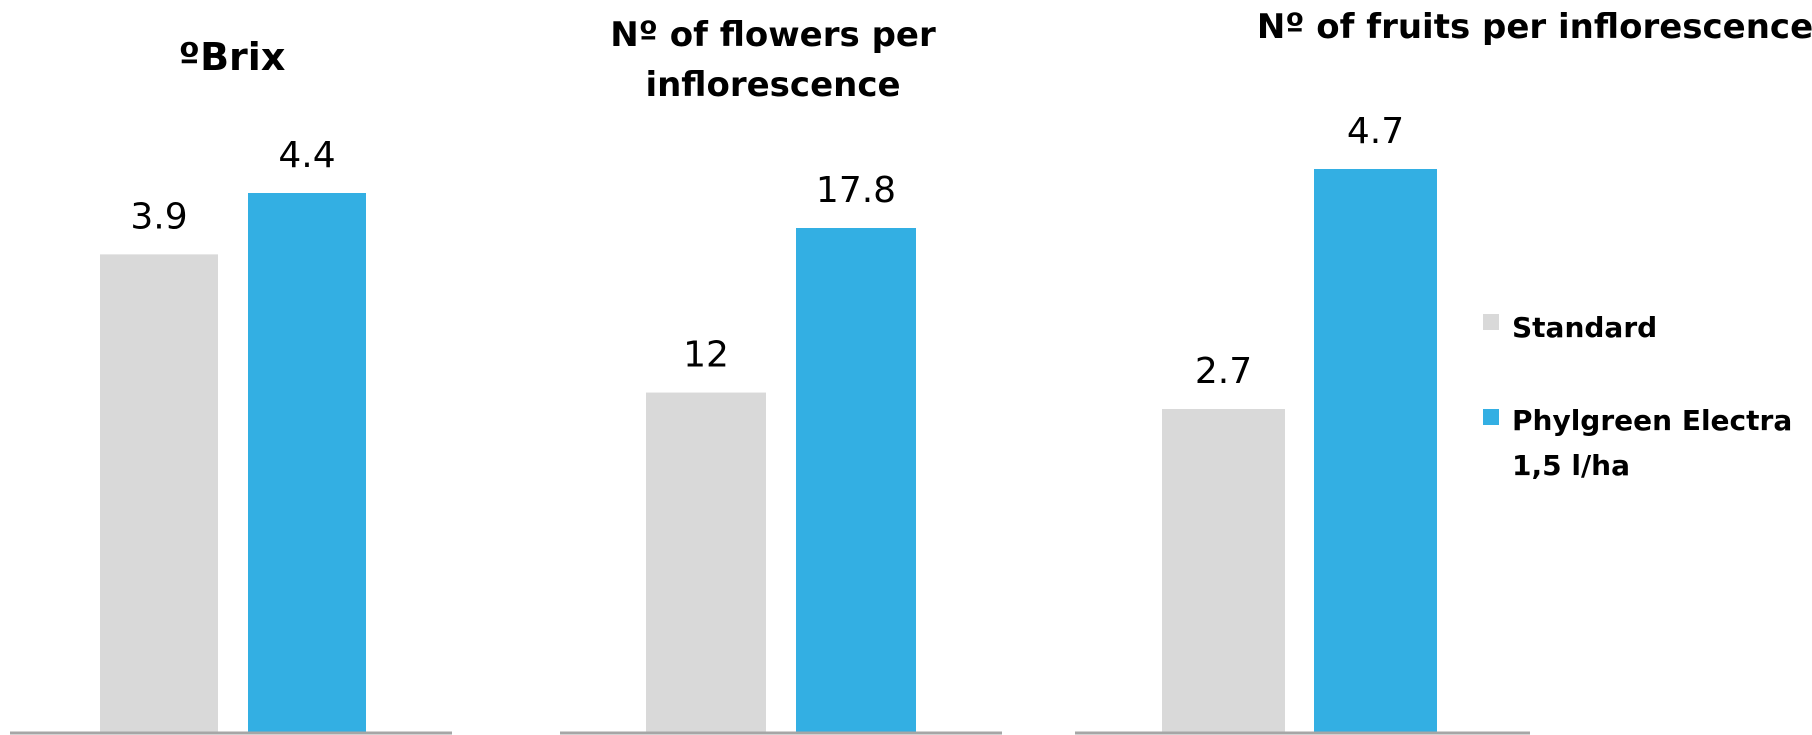 The height and width of the screenshot is (735, 1812). What do you see at coordinates (1491, 417) in the screenshot?
I see `legend-swatch-phylgreen` at bounding box center [1491, 417].